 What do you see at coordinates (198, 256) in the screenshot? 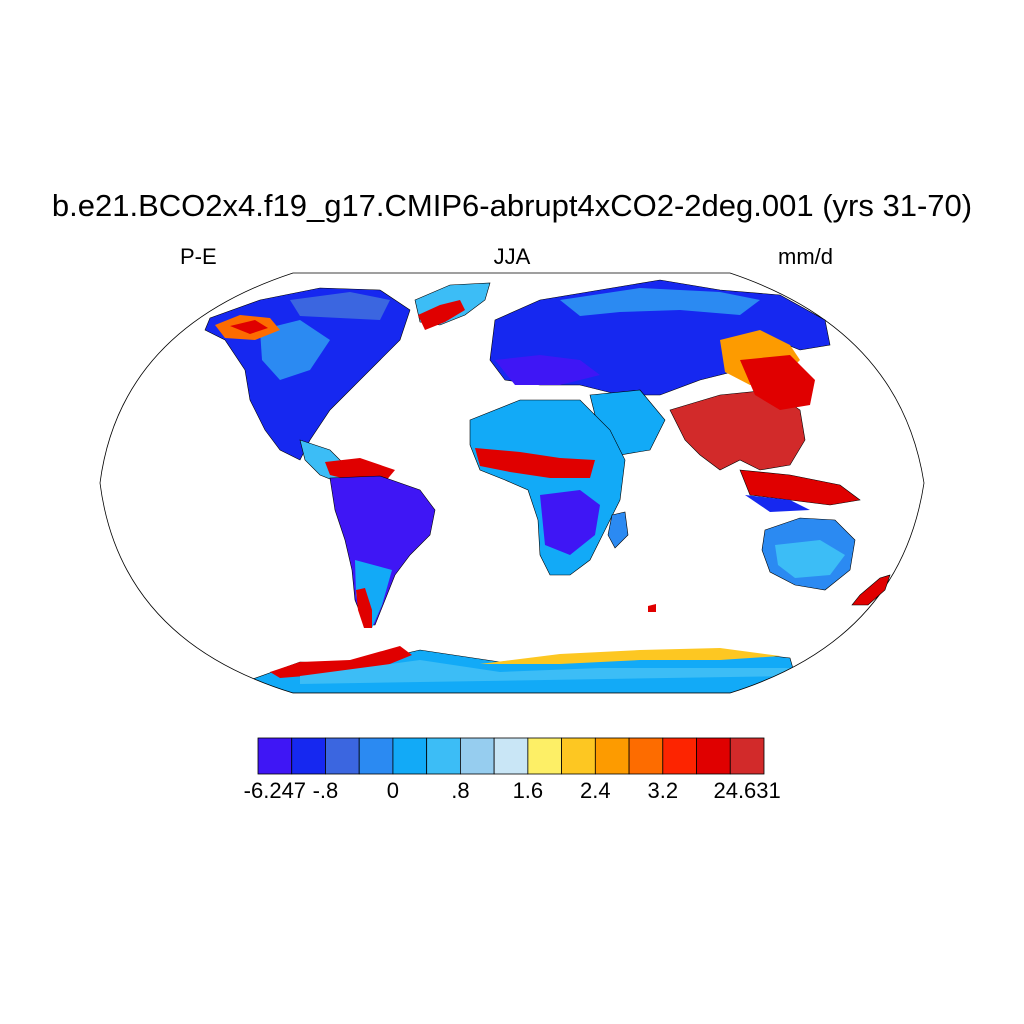
I see `variable-label: P-E` at bounding box center [198, 256].